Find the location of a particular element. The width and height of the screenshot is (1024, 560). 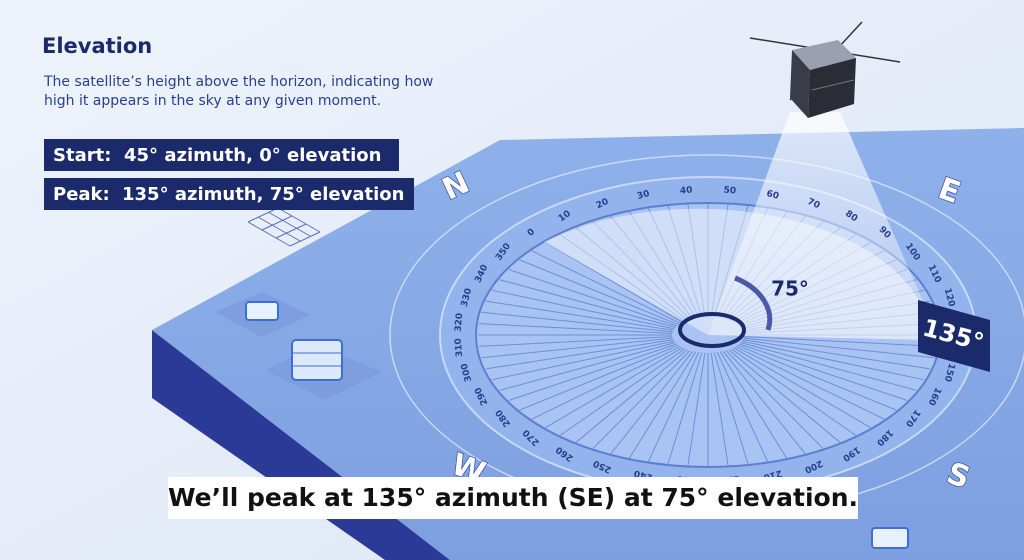

signal-beam is located at coordinates (824, 226).